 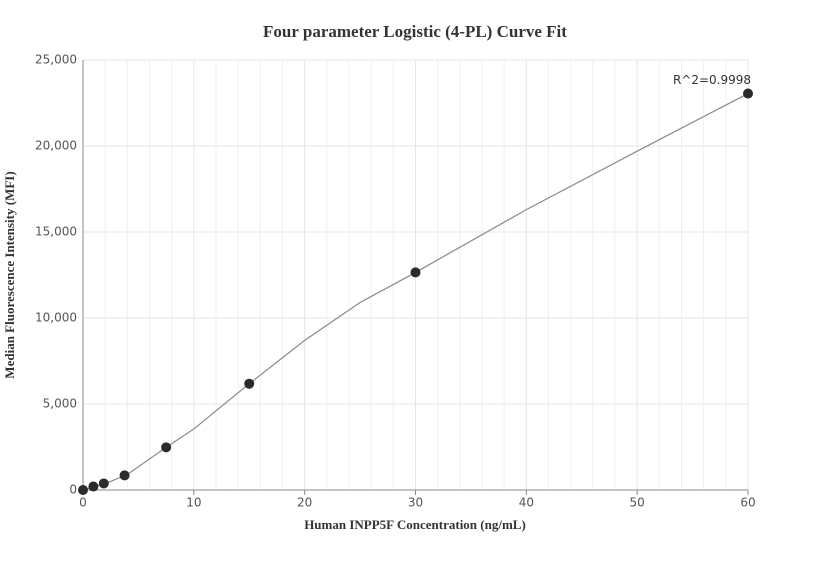 What do you see at coordinates (56, 60) in the screenshot?
I see `y-tick-label: 25,000` at bounding box center [56, 60].